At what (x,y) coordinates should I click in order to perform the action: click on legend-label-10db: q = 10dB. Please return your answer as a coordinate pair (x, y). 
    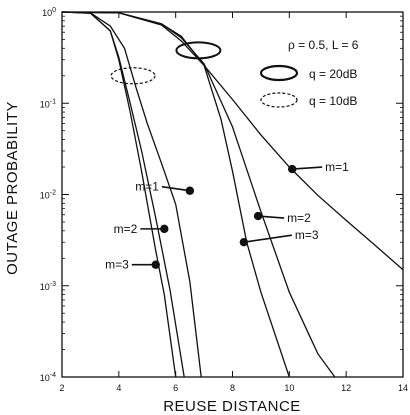
    Looking at the image, I should click on (333, 101).